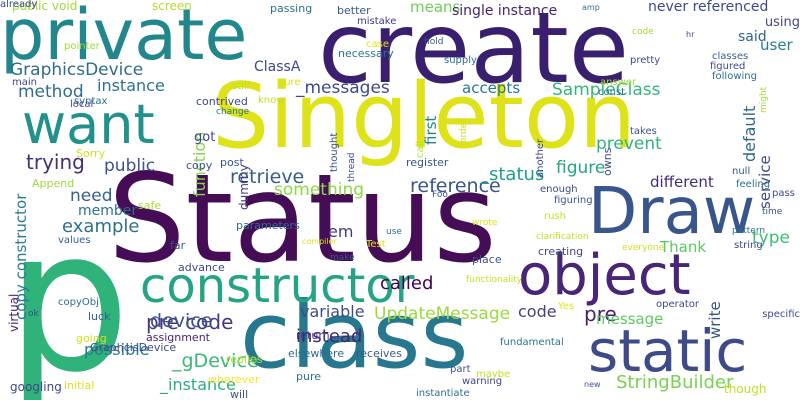  Describe the element at coordinates (178, 337) in the screenshot. I see `cloud-word: assignment` at that location.